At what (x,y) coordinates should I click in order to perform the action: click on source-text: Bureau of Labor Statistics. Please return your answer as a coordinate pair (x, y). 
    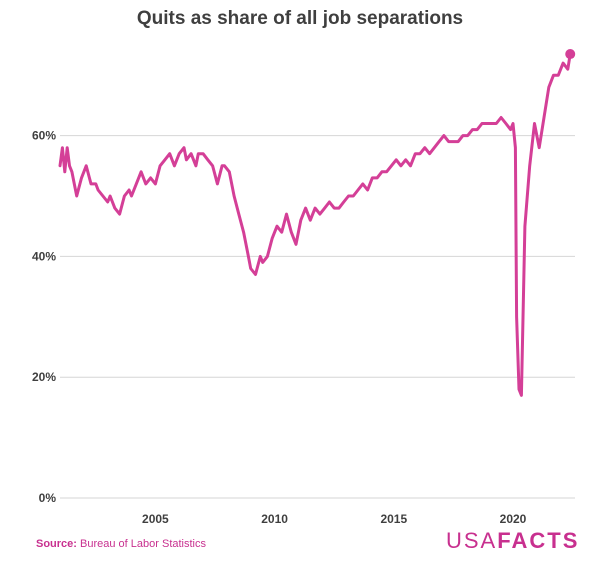
    Looking at the image, I should click on (143, 544).